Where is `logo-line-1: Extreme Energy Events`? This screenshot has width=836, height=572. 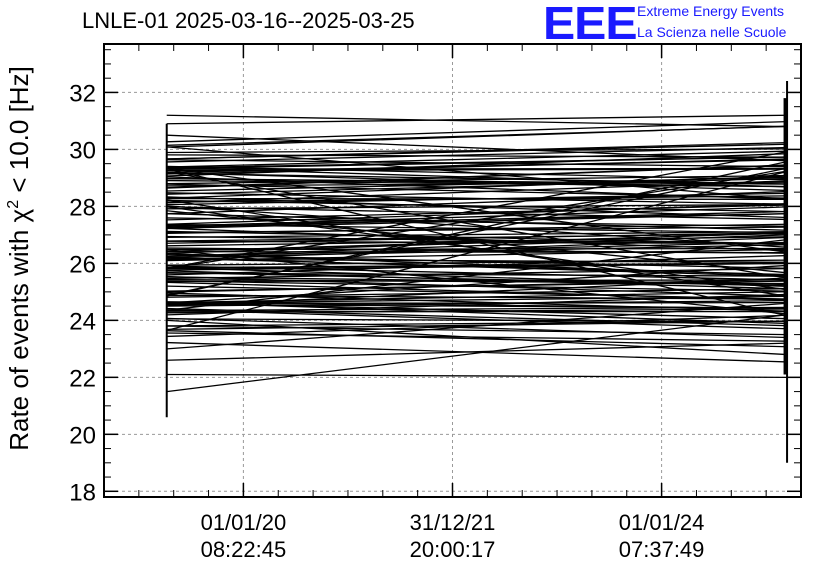 logo-line-1: Extreme Energy Events is located at coordinates (711, 11).